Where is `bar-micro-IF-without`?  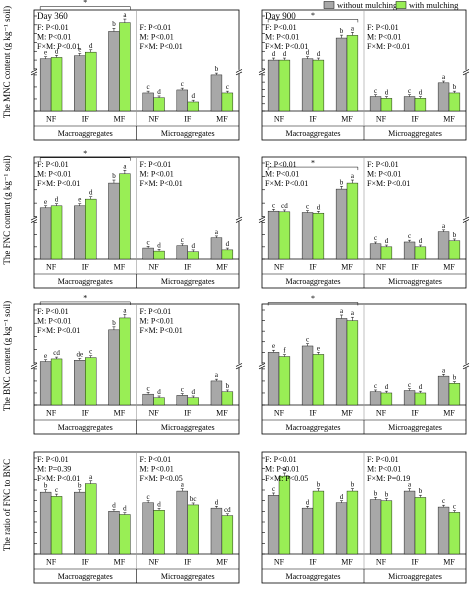
bar-micro-IF-without is located at coordinates (409, 104).